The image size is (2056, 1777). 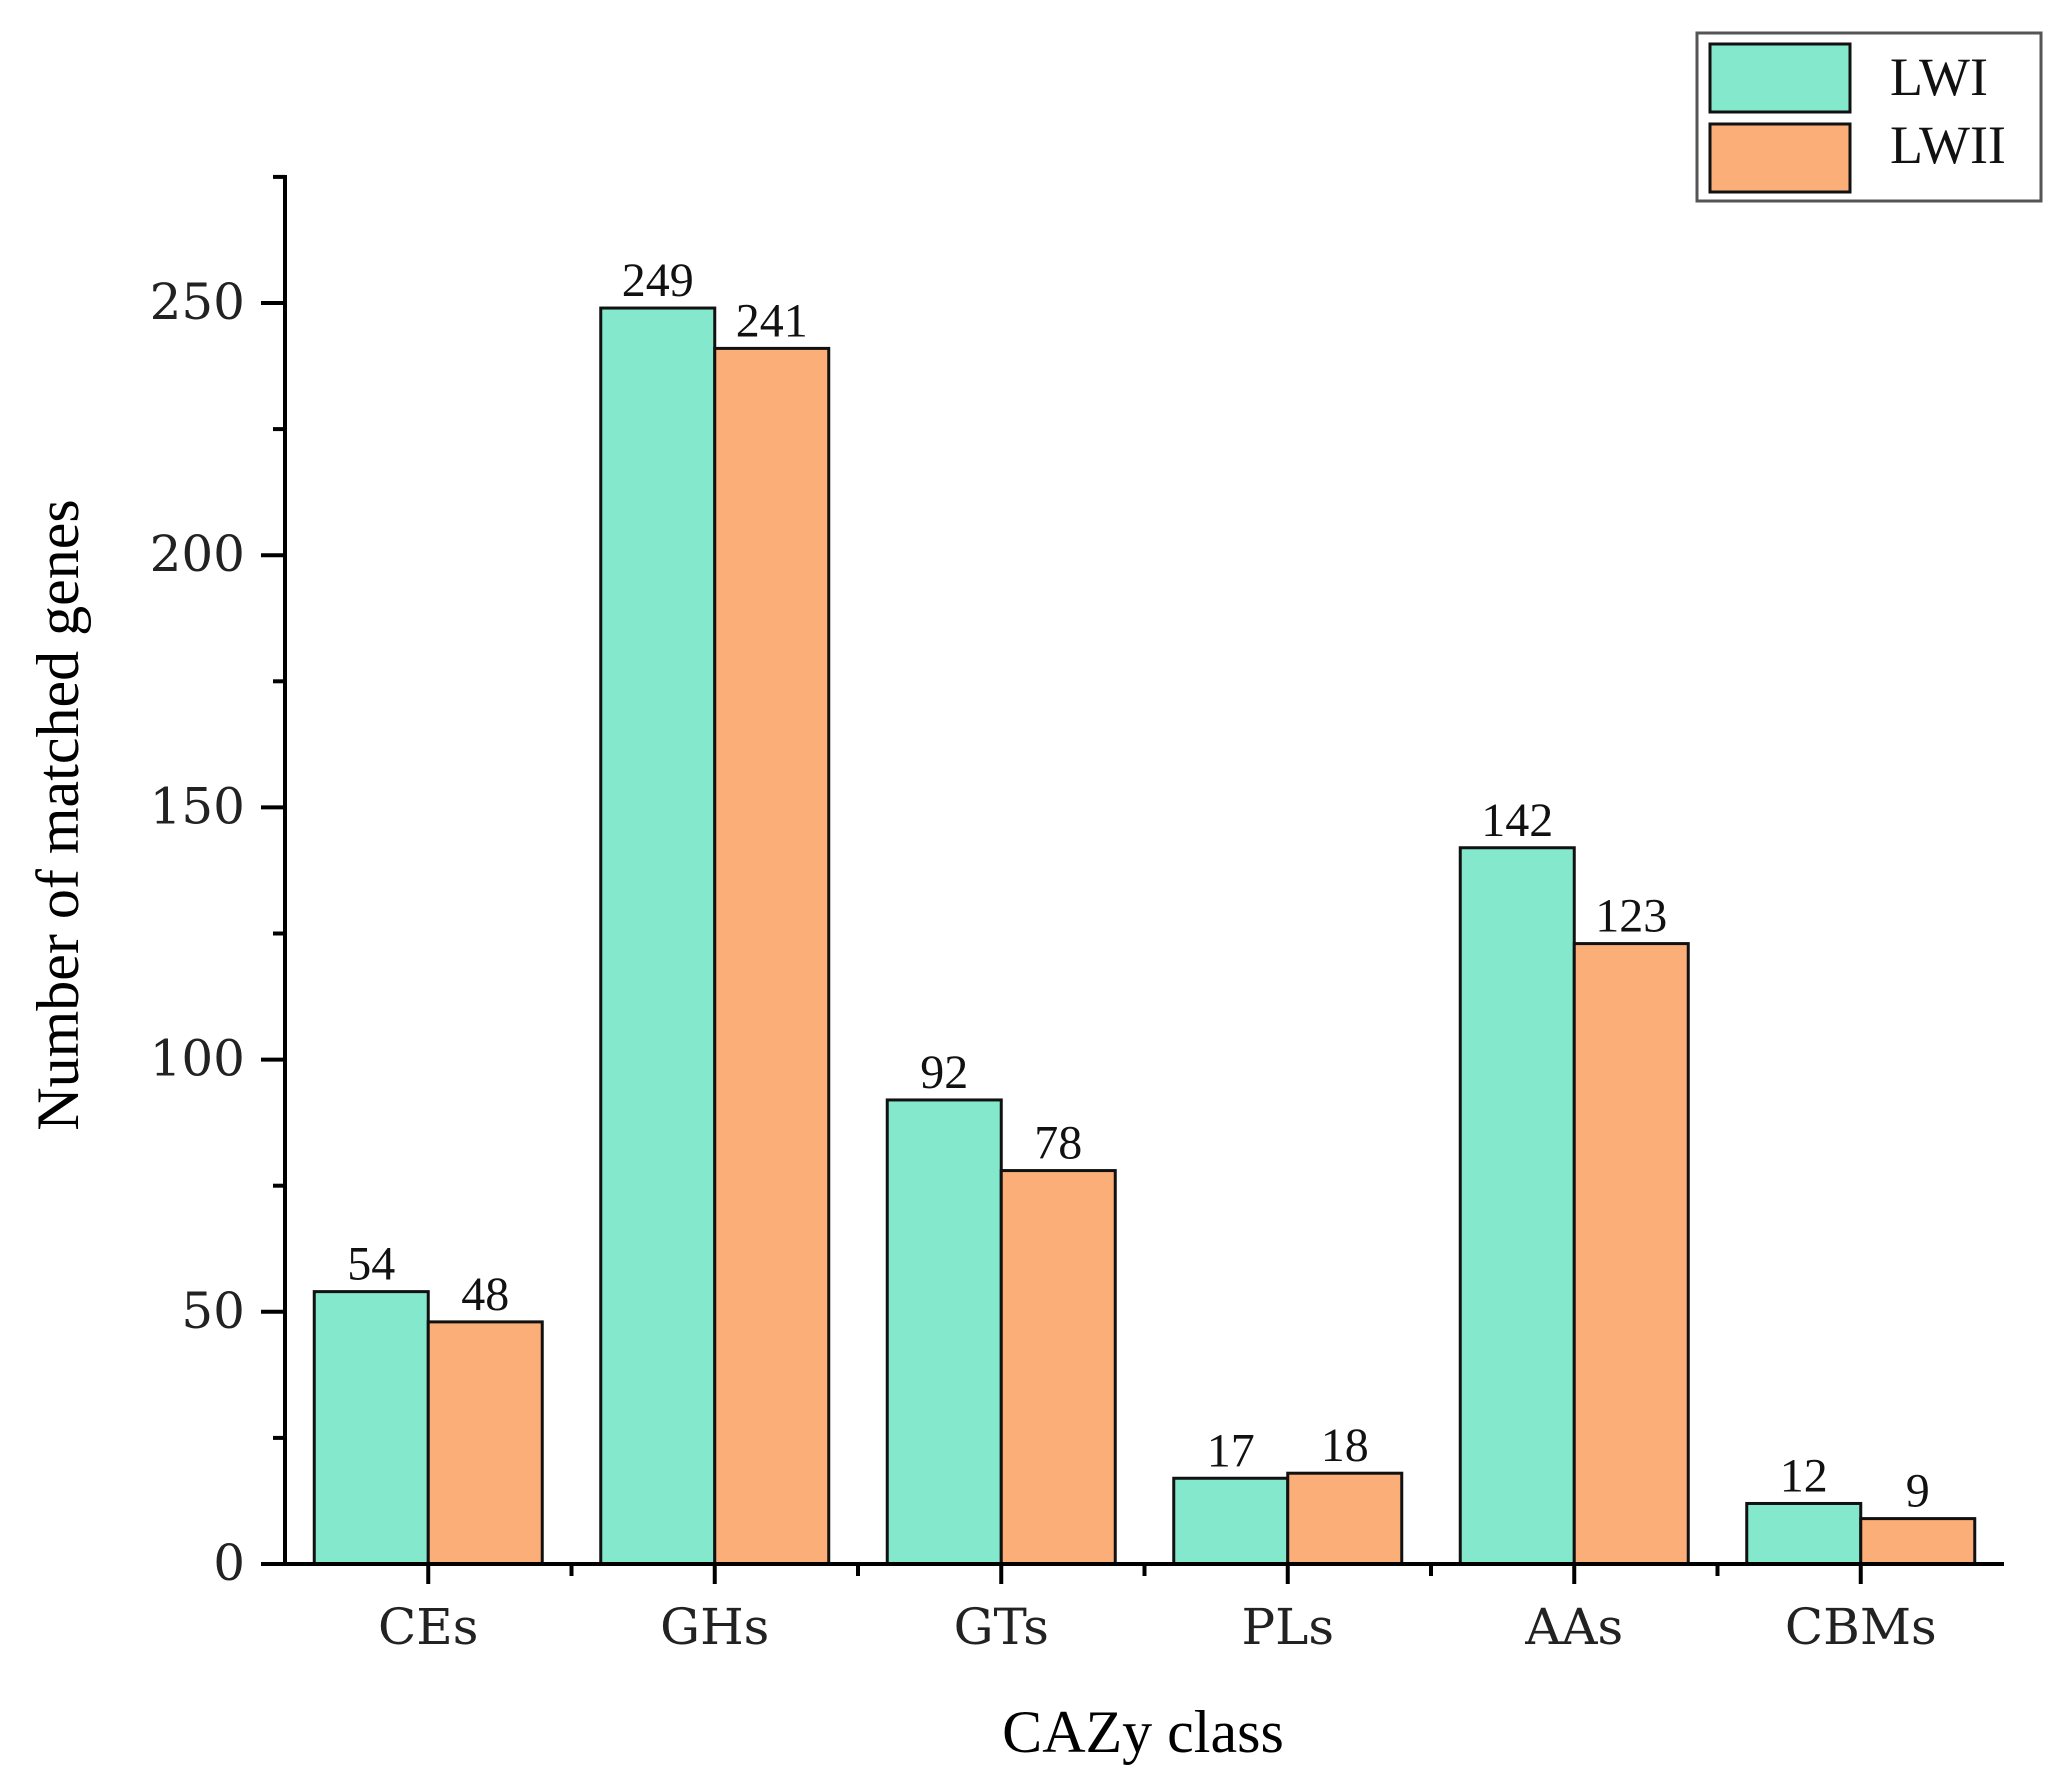 What do you see at coordinates (1345, 1518) in the screenshot?
I see `bar-lwii-pls` at bounding box center [1345, 1518].